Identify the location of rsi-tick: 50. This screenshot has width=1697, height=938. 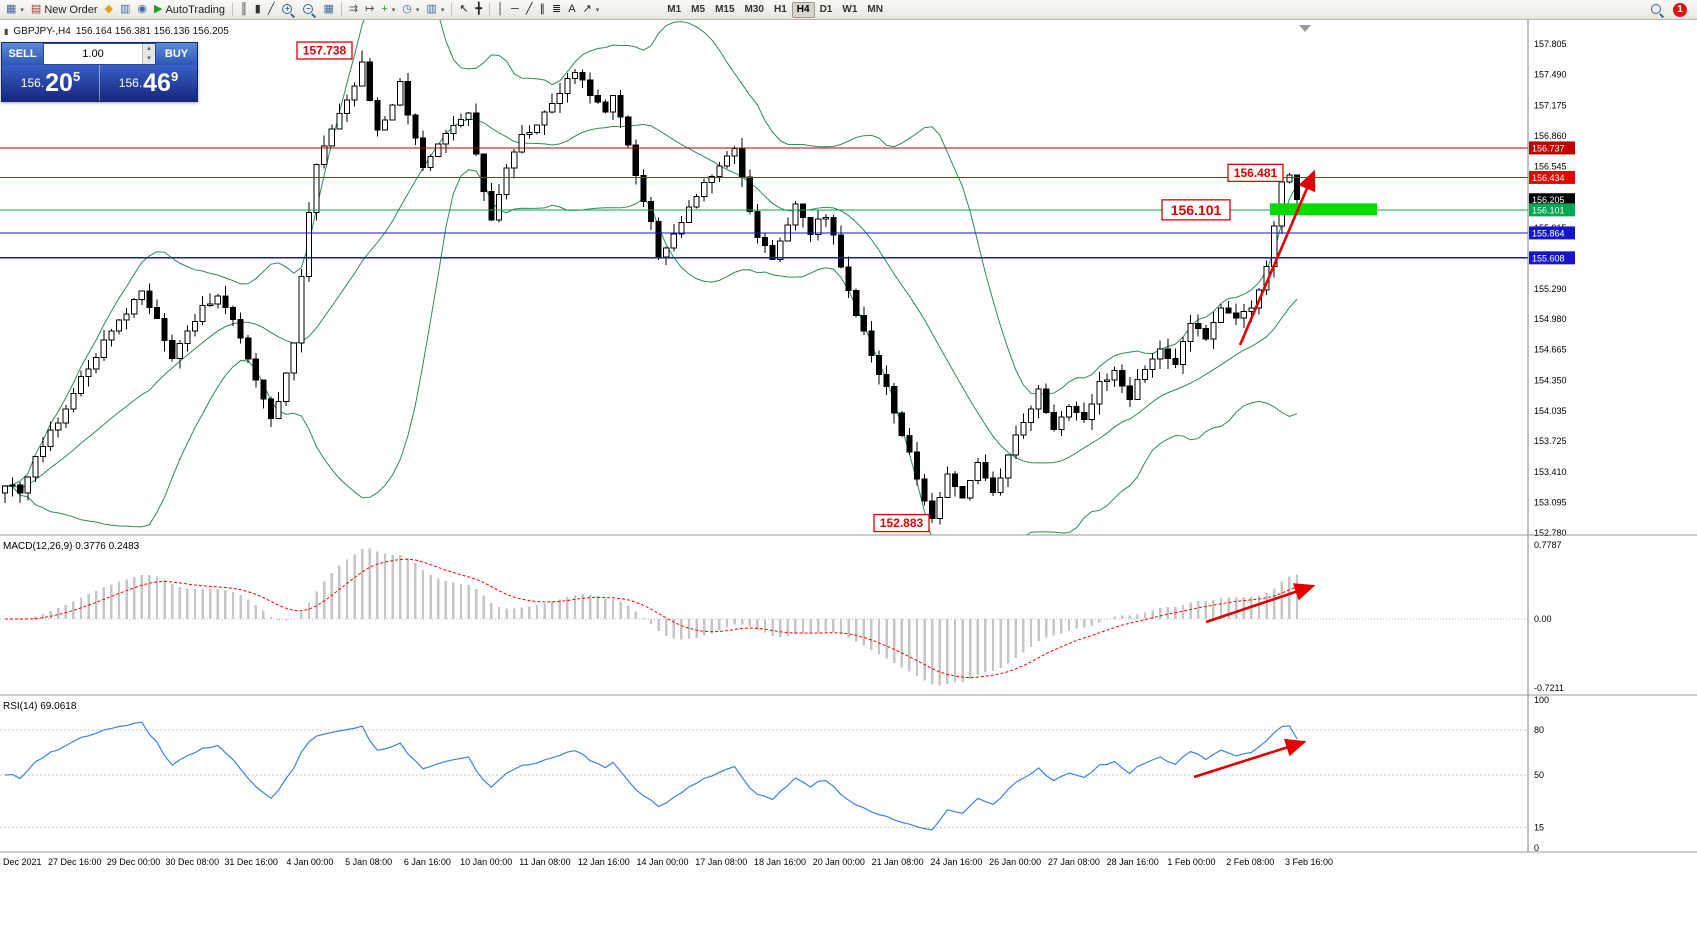
(1539, 775).